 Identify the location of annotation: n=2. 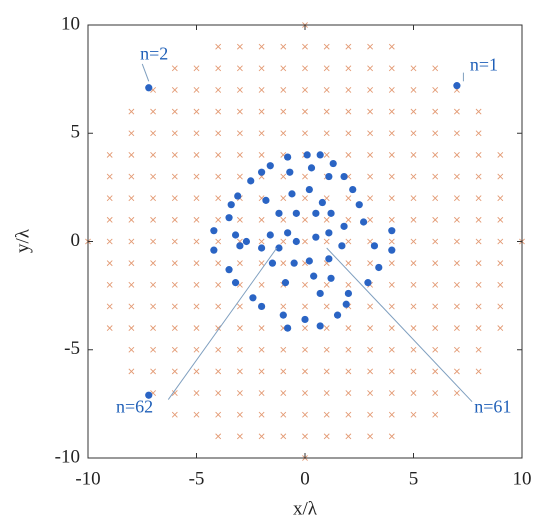
(154, 53).